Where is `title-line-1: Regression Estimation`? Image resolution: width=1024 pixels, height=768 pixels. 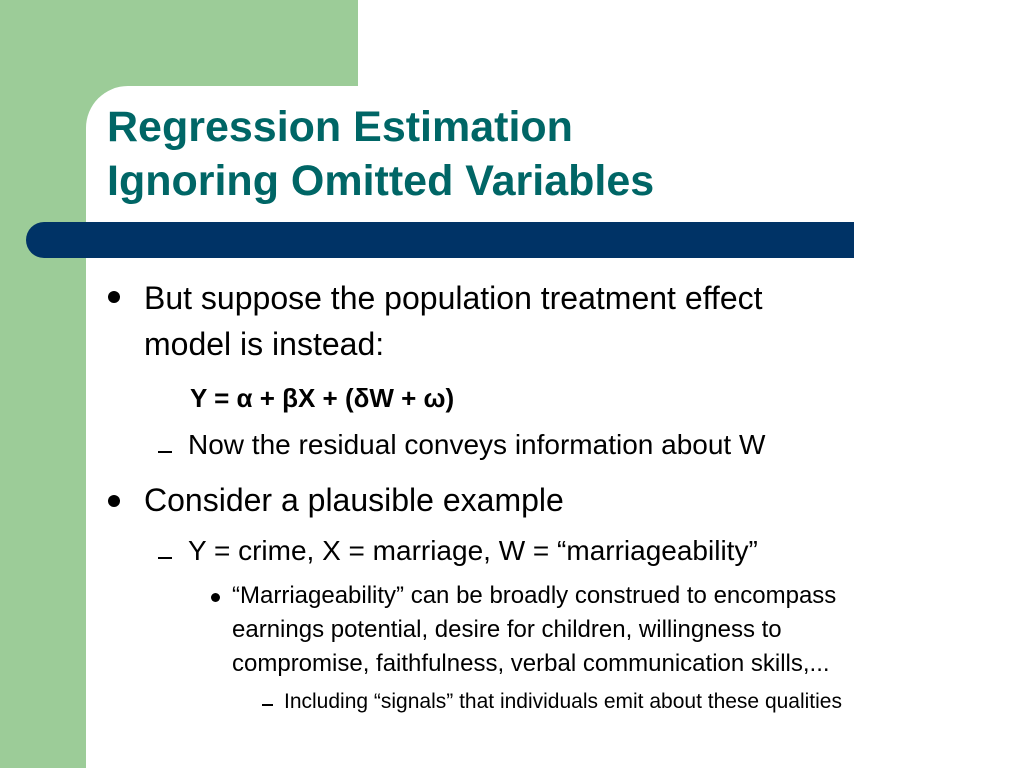 title-line-1: Regression Estimation is located at coordinates (340, 127).